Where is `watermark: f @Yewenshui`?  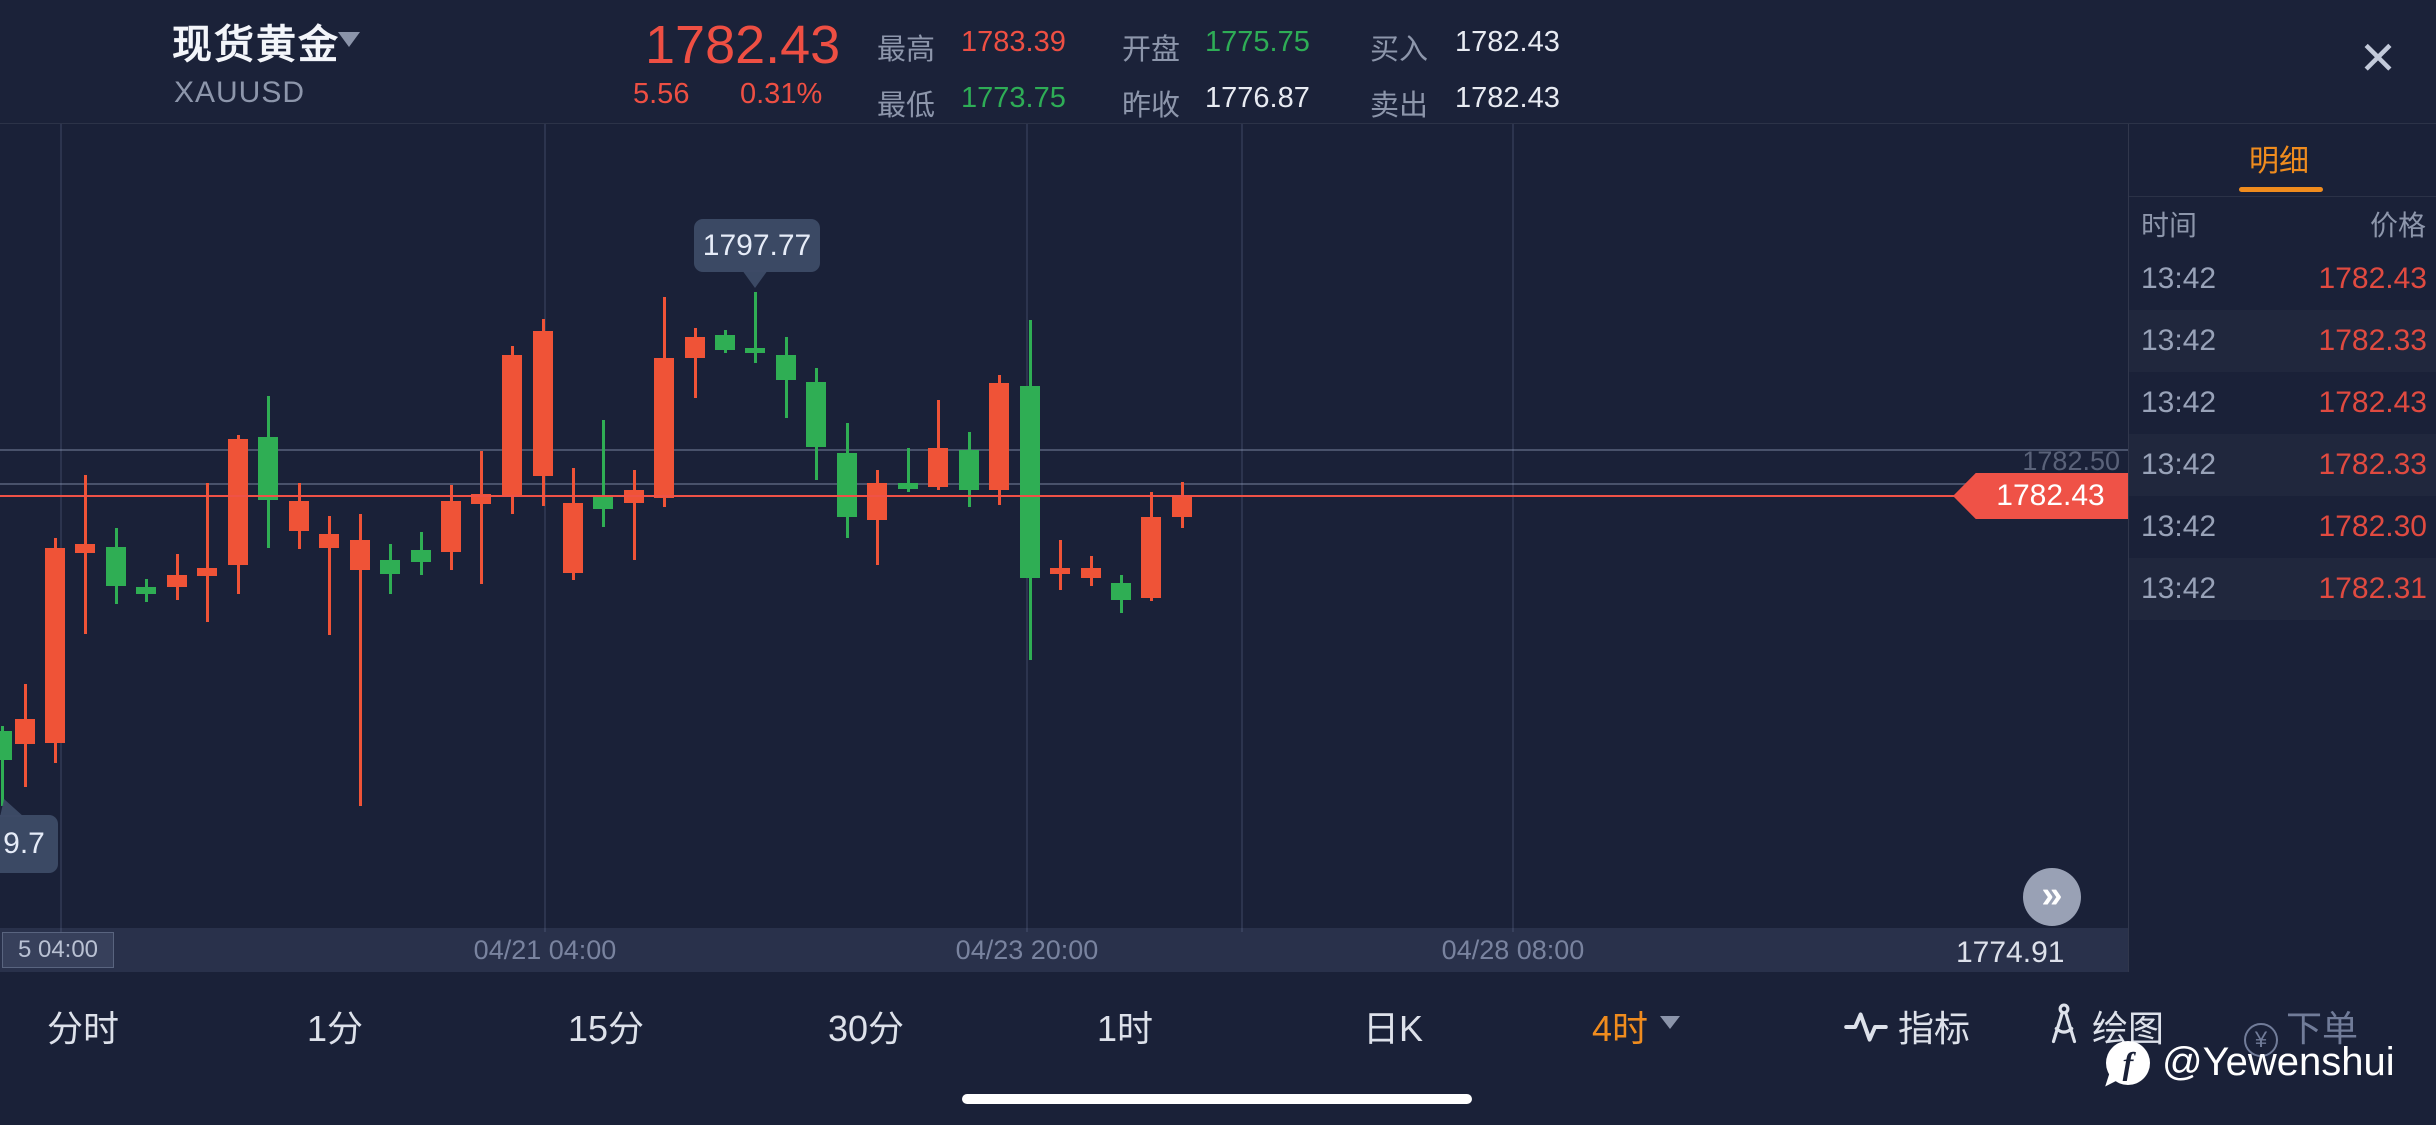
watermark: f @Yewenshui is located at coordinates (2250, 1065).